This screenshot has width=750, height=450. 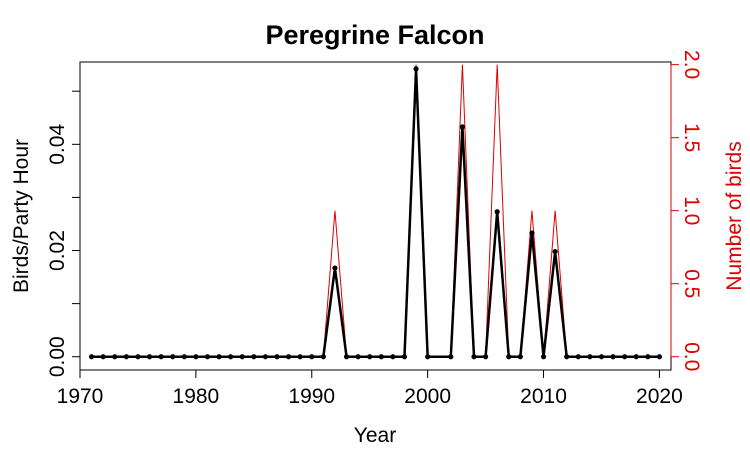 What do you see at coordinates (691, 356) in the screenshot?
I see `right-tick-label: 0.0` at bounding box center [691, 356].